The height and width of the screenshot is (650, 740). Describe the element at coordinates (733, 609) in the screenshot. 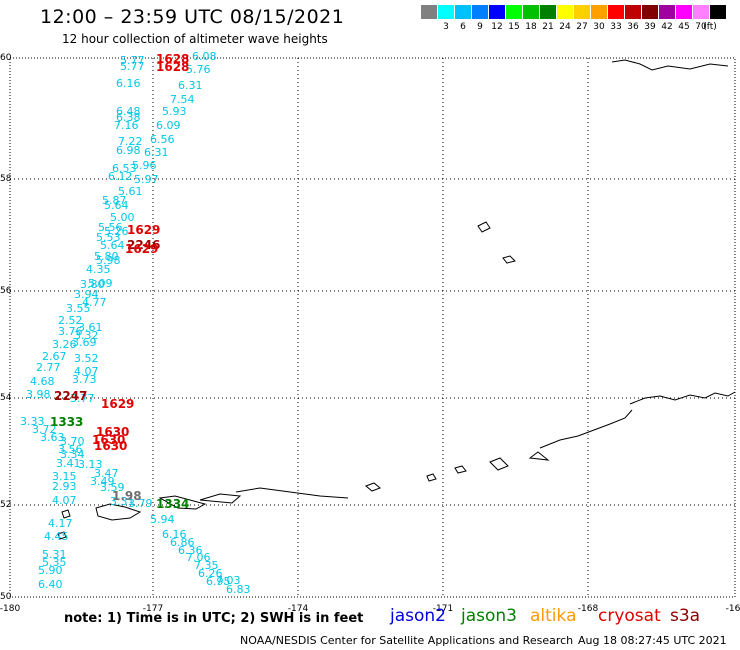

I see `longitude-label: -16` at that location.